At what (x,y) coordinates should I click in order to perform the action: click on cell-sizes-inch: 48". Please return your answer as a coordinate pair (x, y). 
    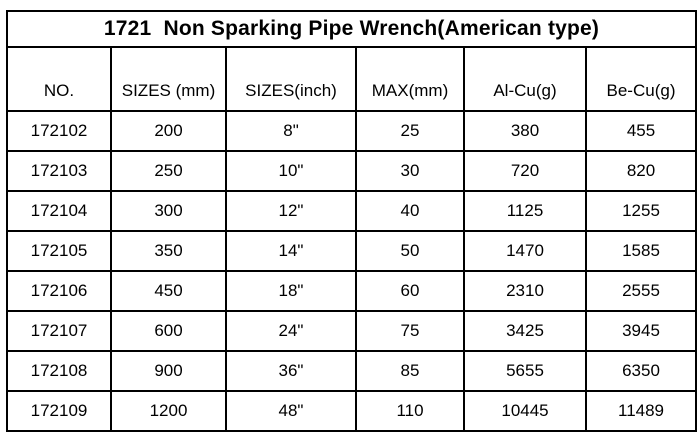
    Looking at the image, I should click on (291, 411).